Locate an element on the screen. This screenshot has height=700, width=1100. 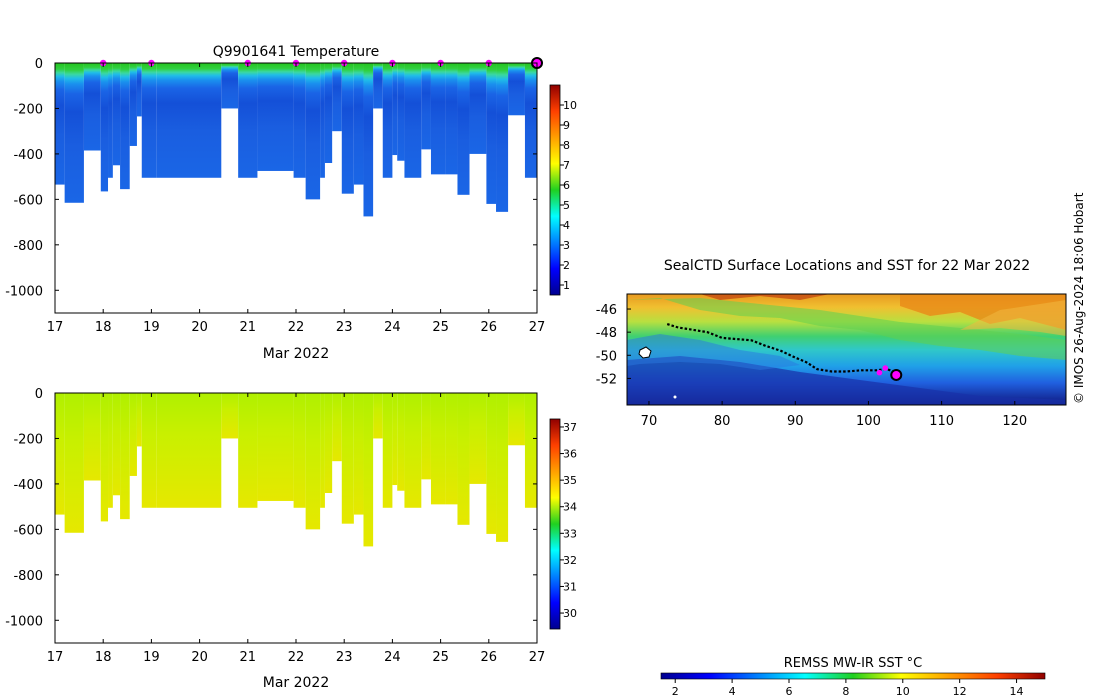
colorbar-tick-label: 36 is located at coordinates (570, 454).